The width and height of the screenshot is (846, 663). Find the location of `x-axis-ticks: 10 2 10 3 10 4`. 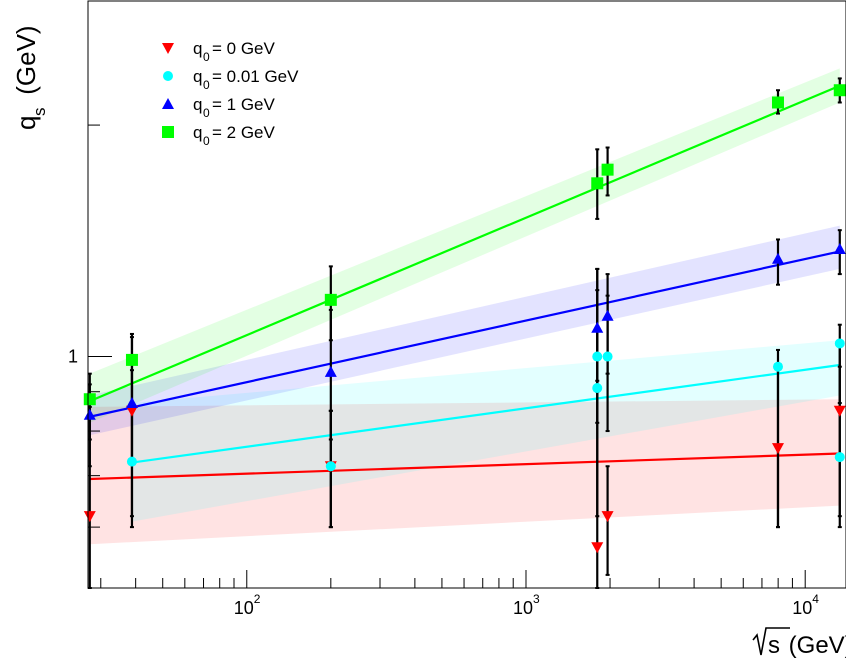

x-axis-ticks: 10 2 10 3 10 4 is located at coordinates (460, 594).